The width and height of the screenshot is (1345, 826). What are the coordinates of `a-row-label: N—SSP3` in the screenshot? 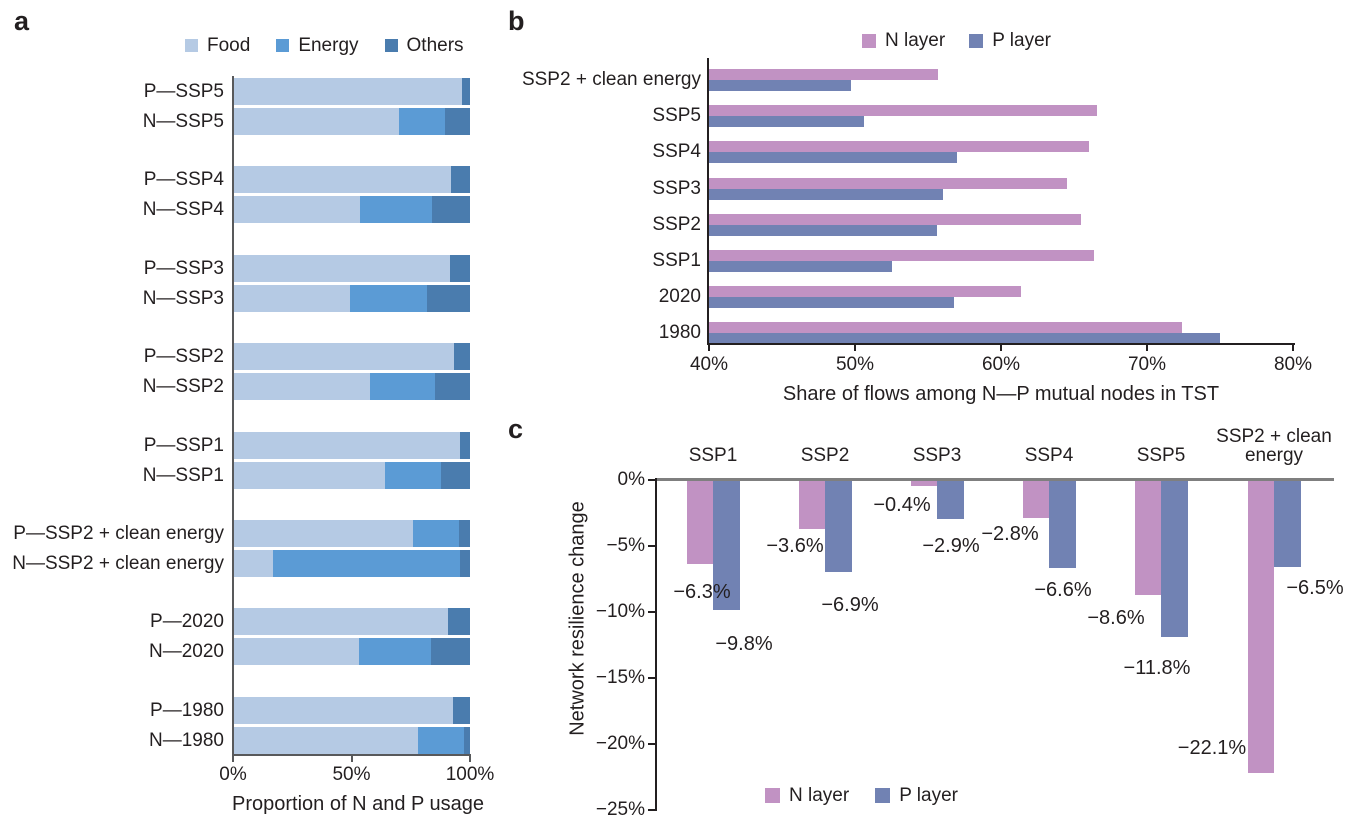 It's located at (183, 298).